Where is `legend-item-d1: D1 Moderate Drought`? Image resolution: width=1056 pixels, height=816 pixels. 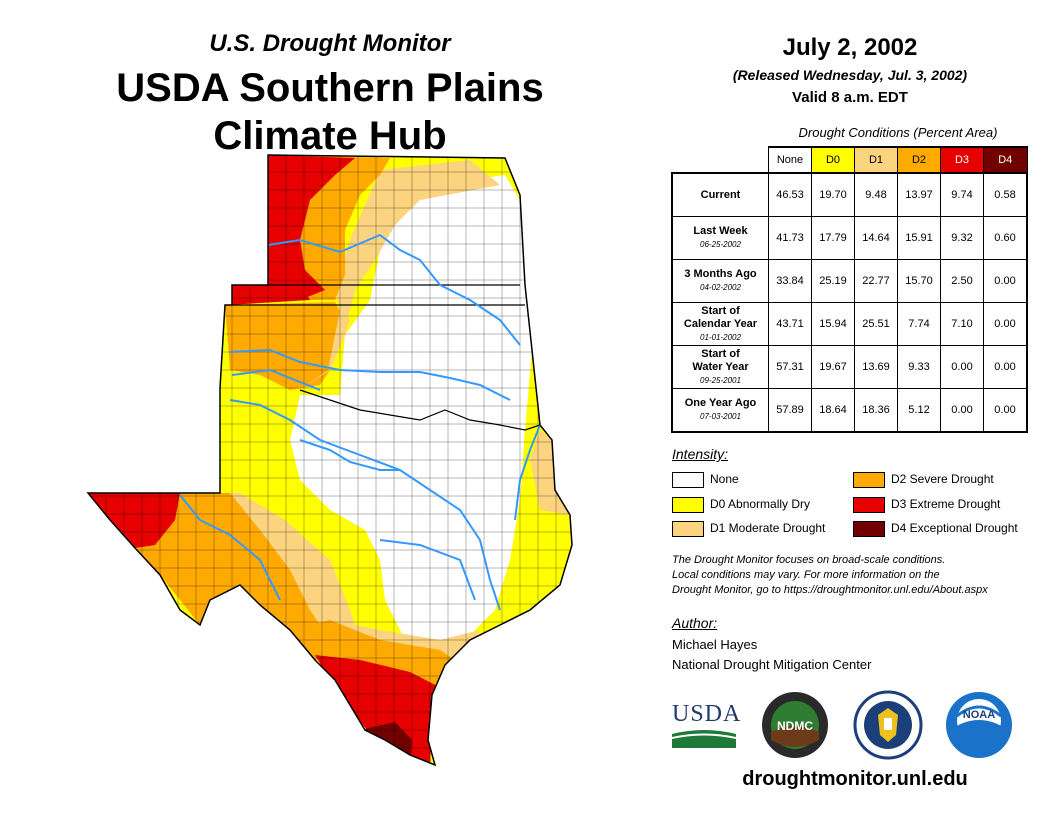 legend-item-d1: D1 Moderate Drought is located at coordinates (748, 528).